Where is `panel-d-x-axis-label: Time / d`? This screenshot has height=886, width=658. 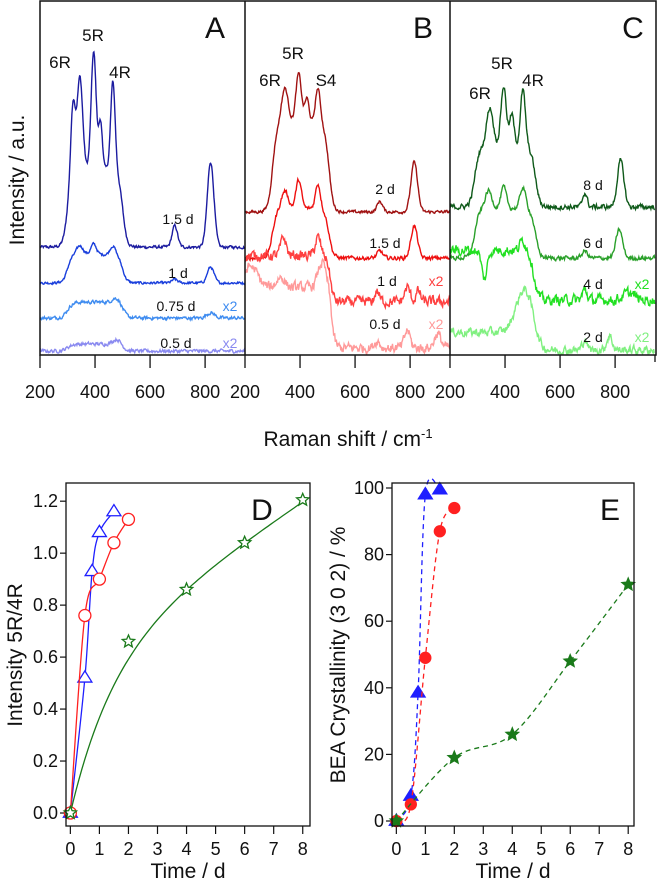
panel-d-x-axis-label: Time / d is located at coordinates (187, 871).